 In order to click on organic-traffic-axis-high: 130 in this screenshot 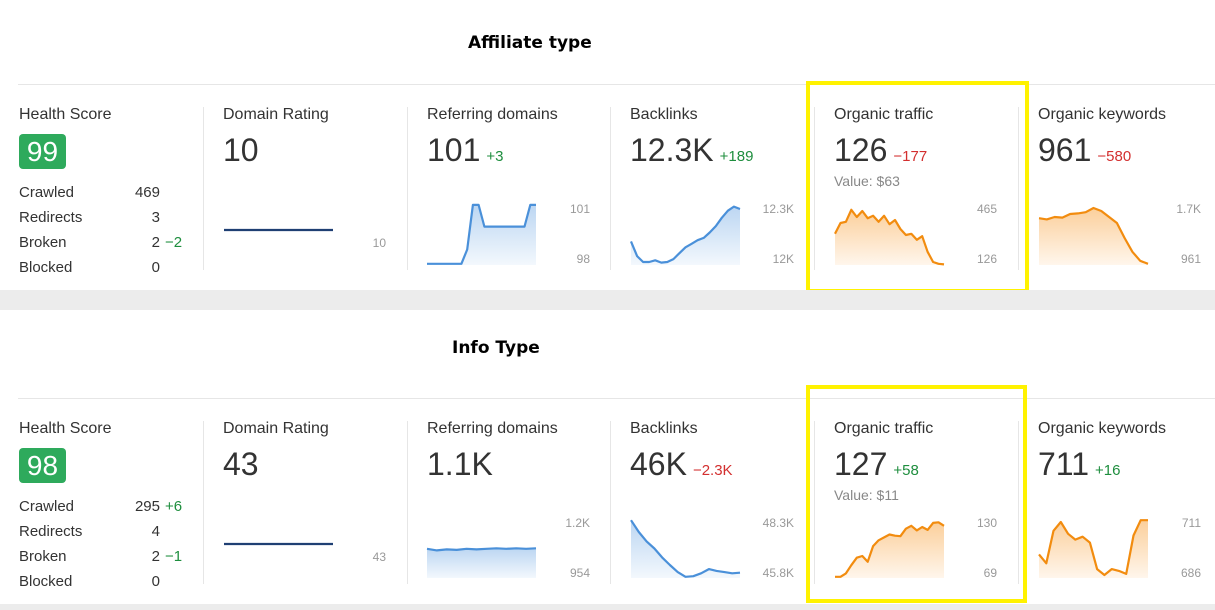, I will do `click(986, 523)`.